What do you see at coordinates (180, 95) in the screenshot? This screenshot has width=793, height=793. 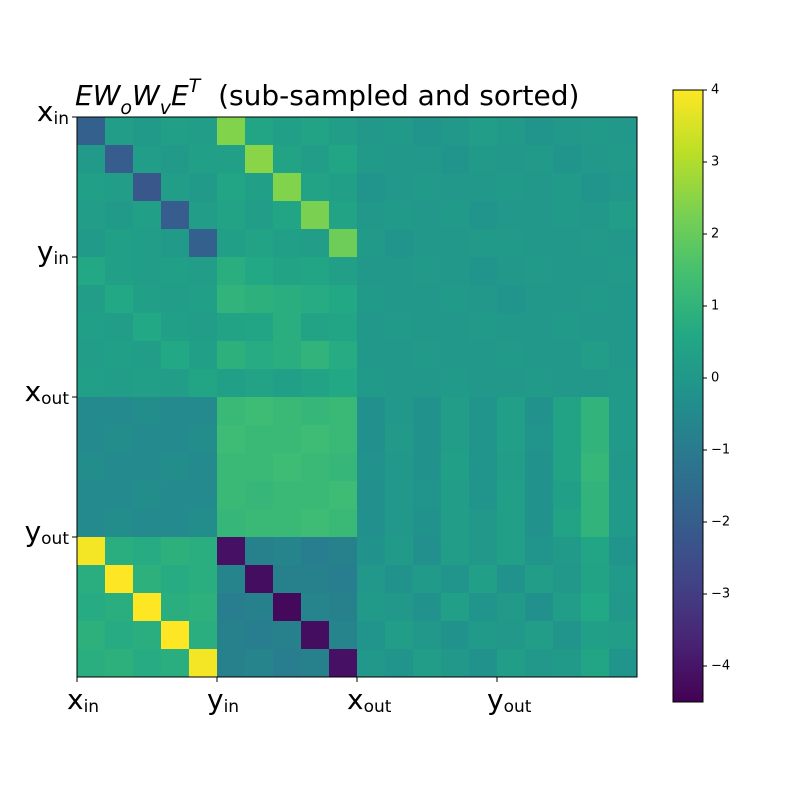 I see `chart-title-part: E` at bounding box center [180, 95].